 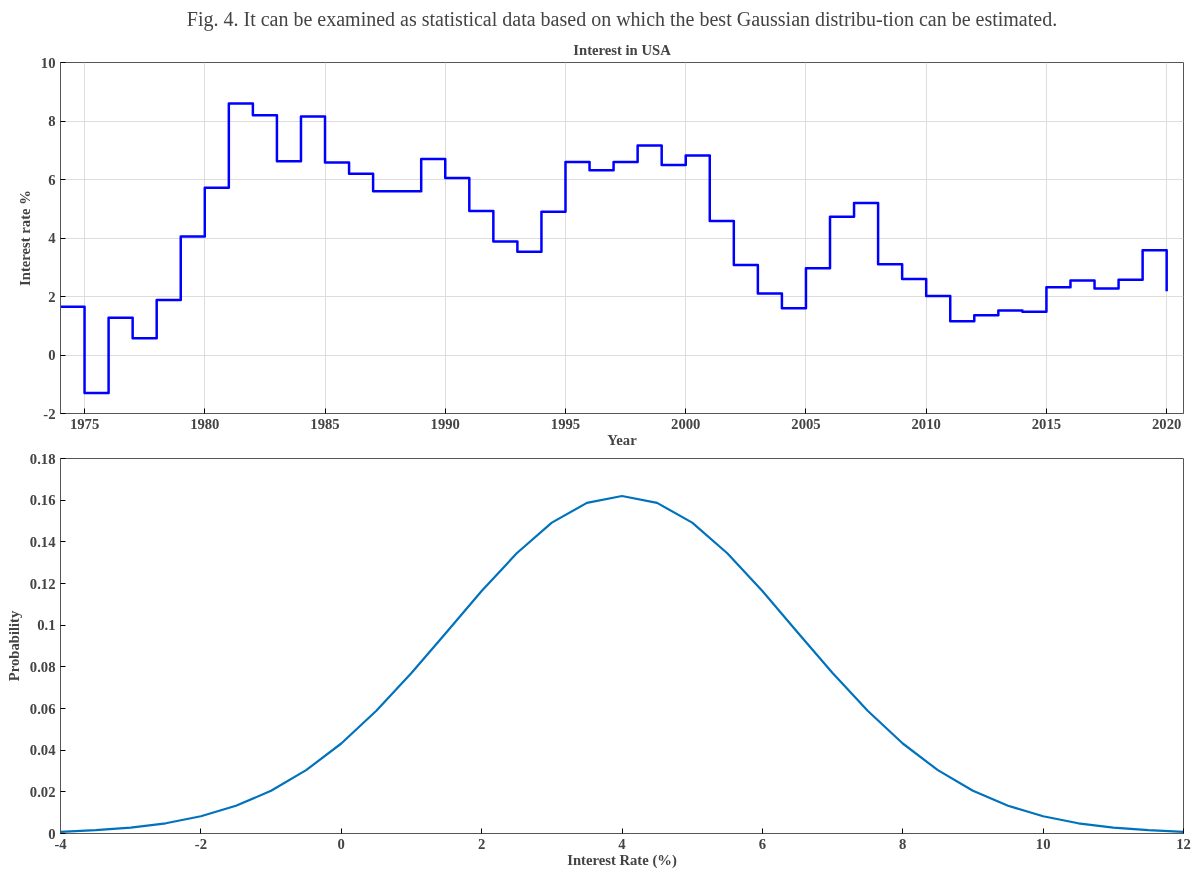 I want to click on x-axis-title: Year, so click(x=622, y=439).